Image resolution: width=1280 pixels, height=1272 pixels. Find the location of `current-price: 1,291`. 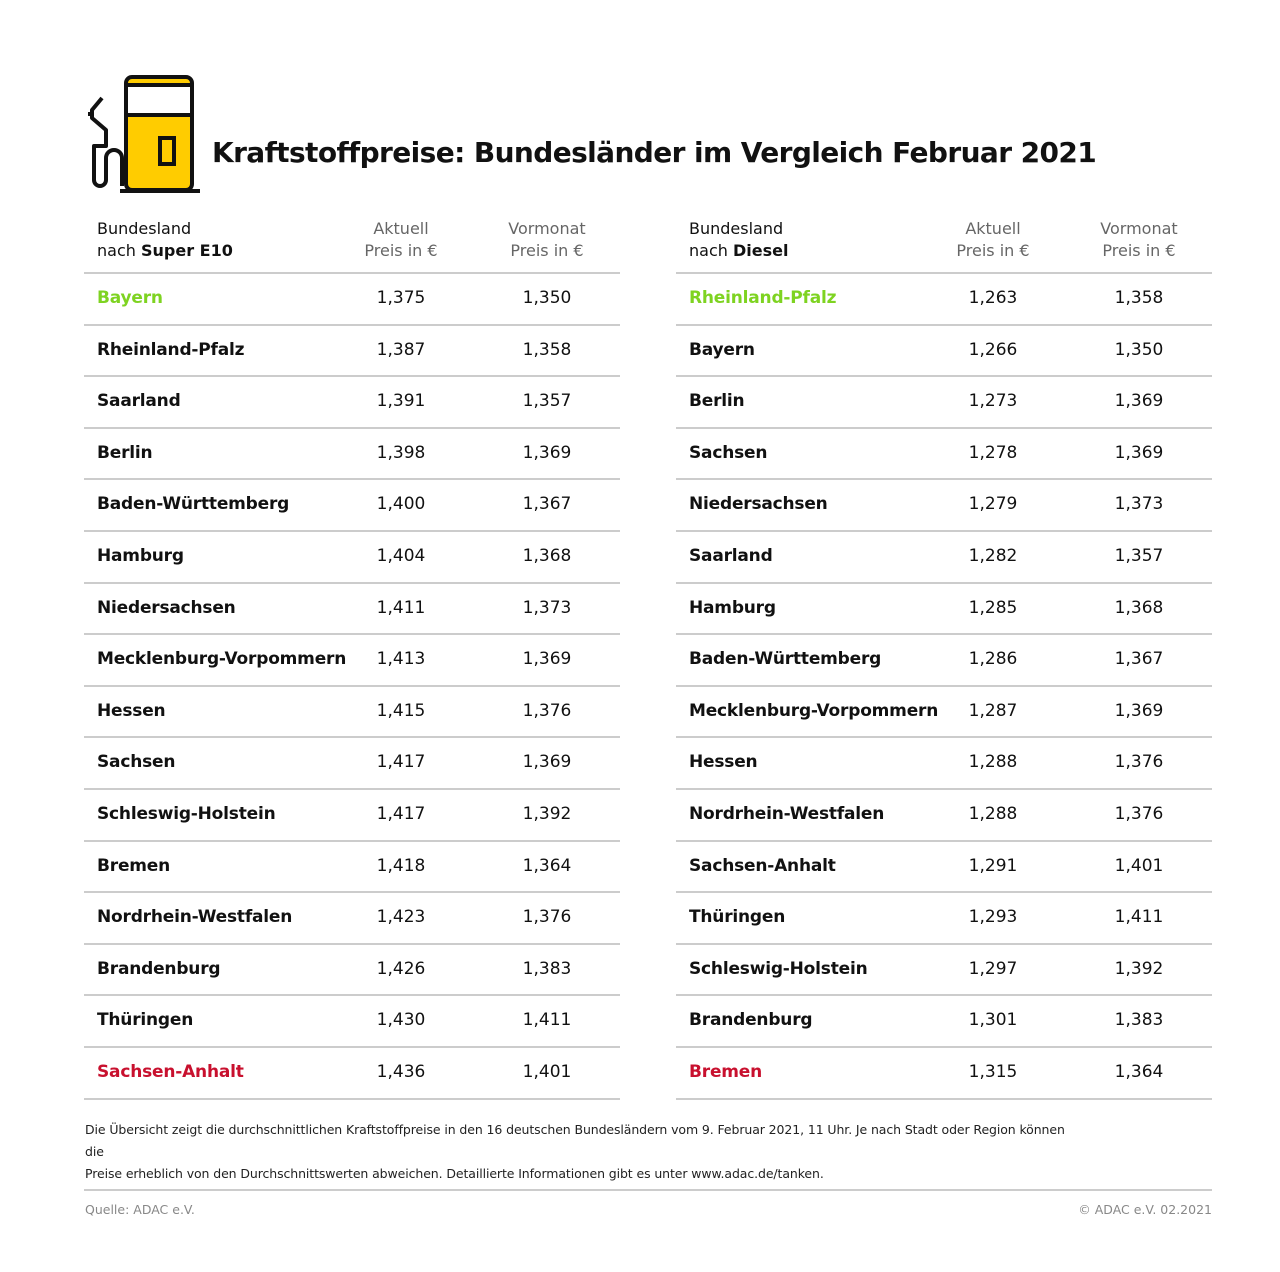

current-price: 1,291 is located at coordinates (993, 865).